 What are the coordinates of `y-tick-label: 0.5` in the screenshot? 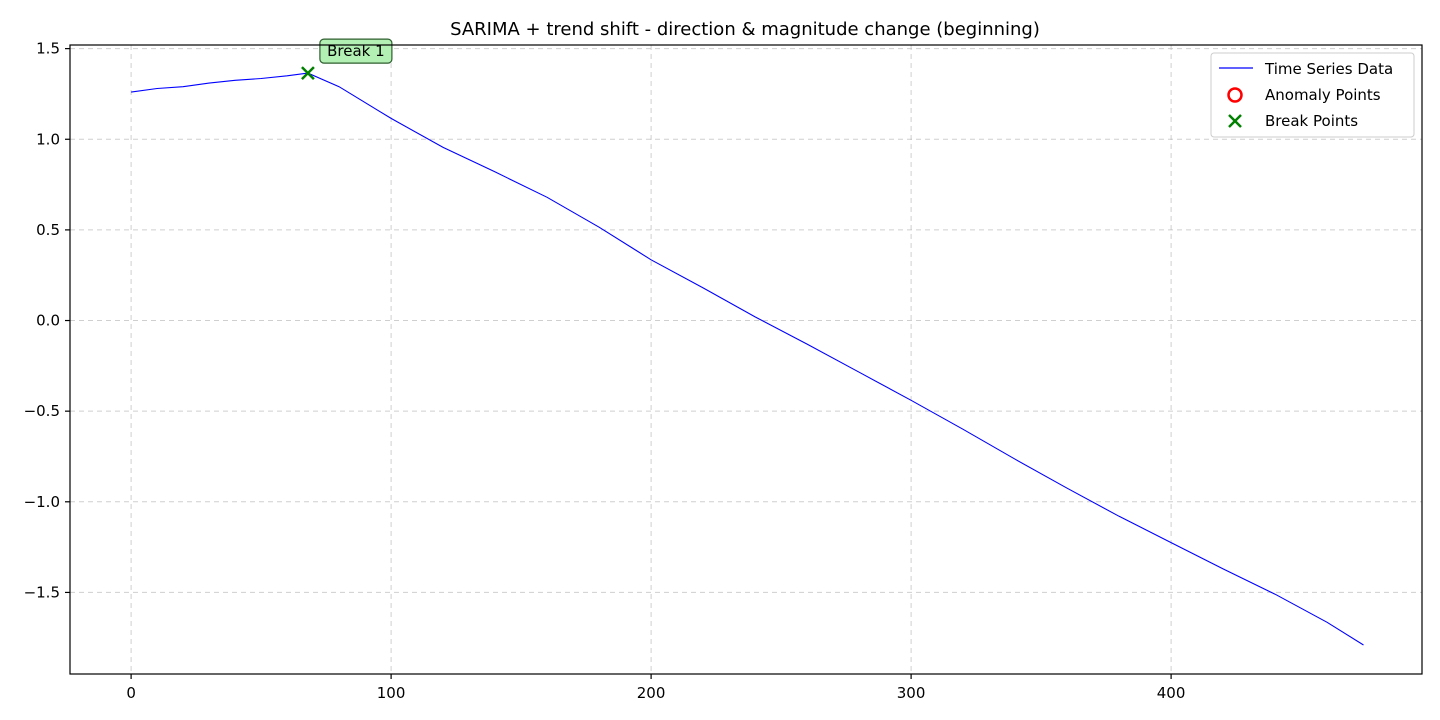 It's located at (48, 230).